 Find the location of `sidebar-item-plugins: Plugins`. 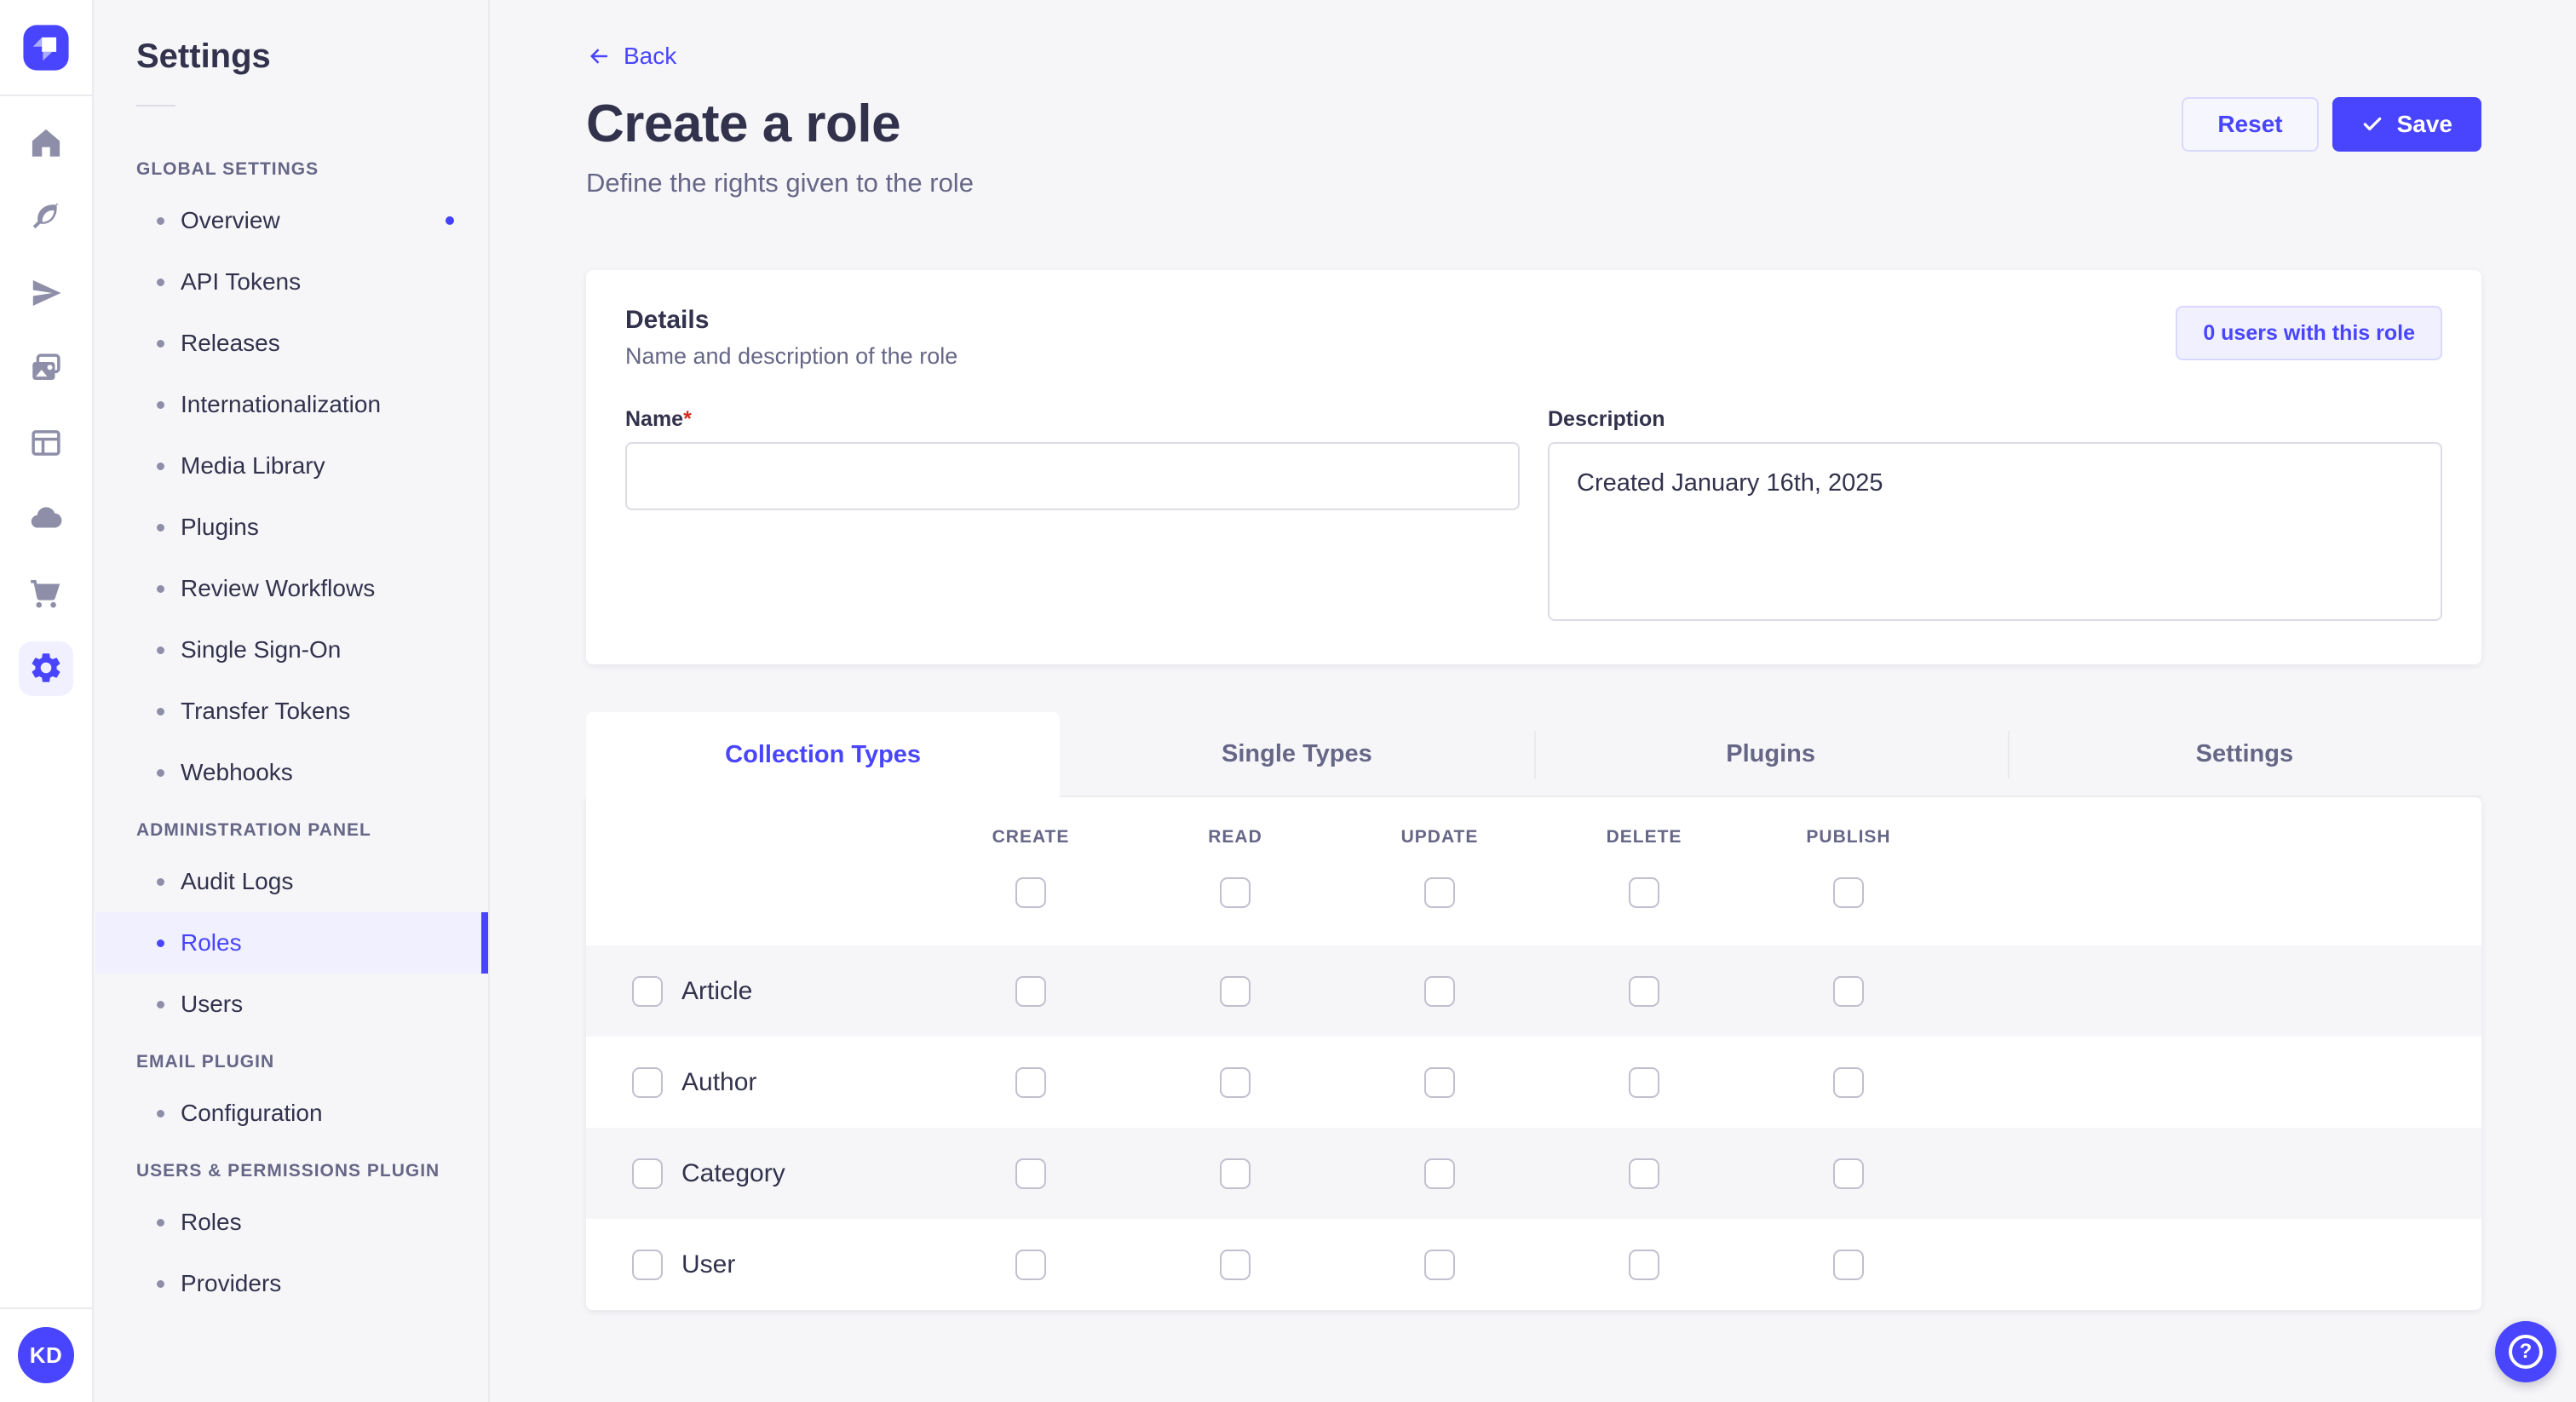

sidebar-item-plugins: Plugins is located at coordinates (291, 527).